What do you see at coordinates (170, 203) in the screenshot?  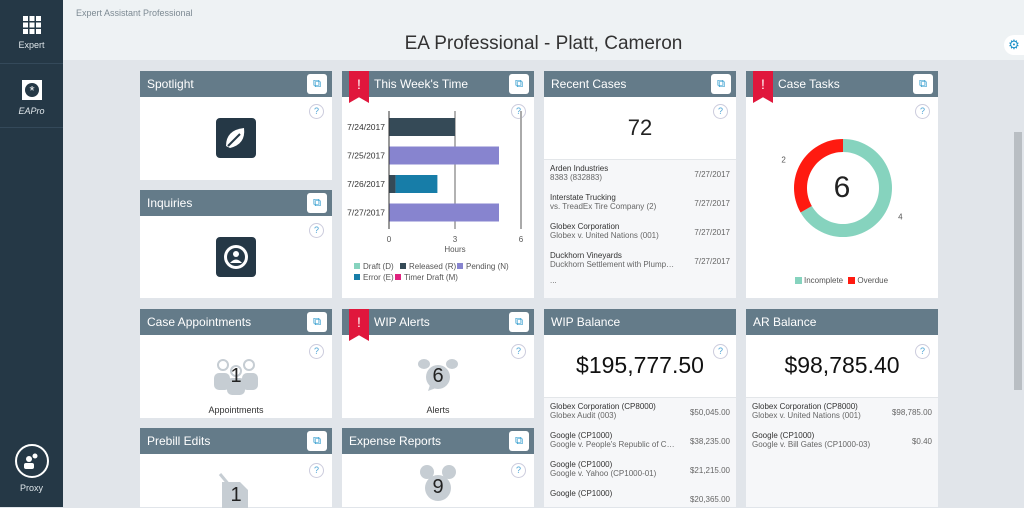 I see `card-title: Inquiries` at bounding box center [170, 203].